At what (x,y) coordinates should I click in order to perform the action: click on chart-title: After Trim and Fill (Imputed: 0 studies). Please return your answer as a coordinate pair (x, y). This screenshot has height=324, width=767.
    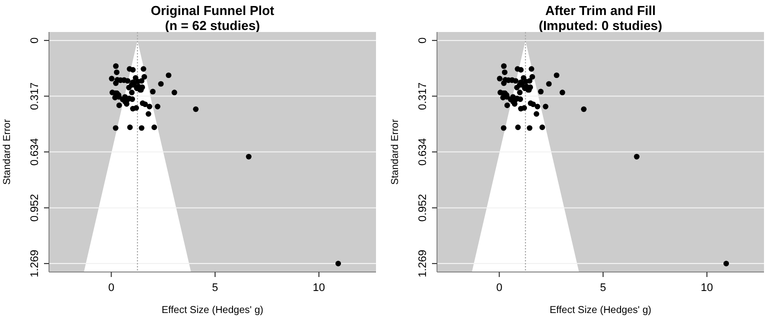
    Looking at the image, I should click on (600, 18).